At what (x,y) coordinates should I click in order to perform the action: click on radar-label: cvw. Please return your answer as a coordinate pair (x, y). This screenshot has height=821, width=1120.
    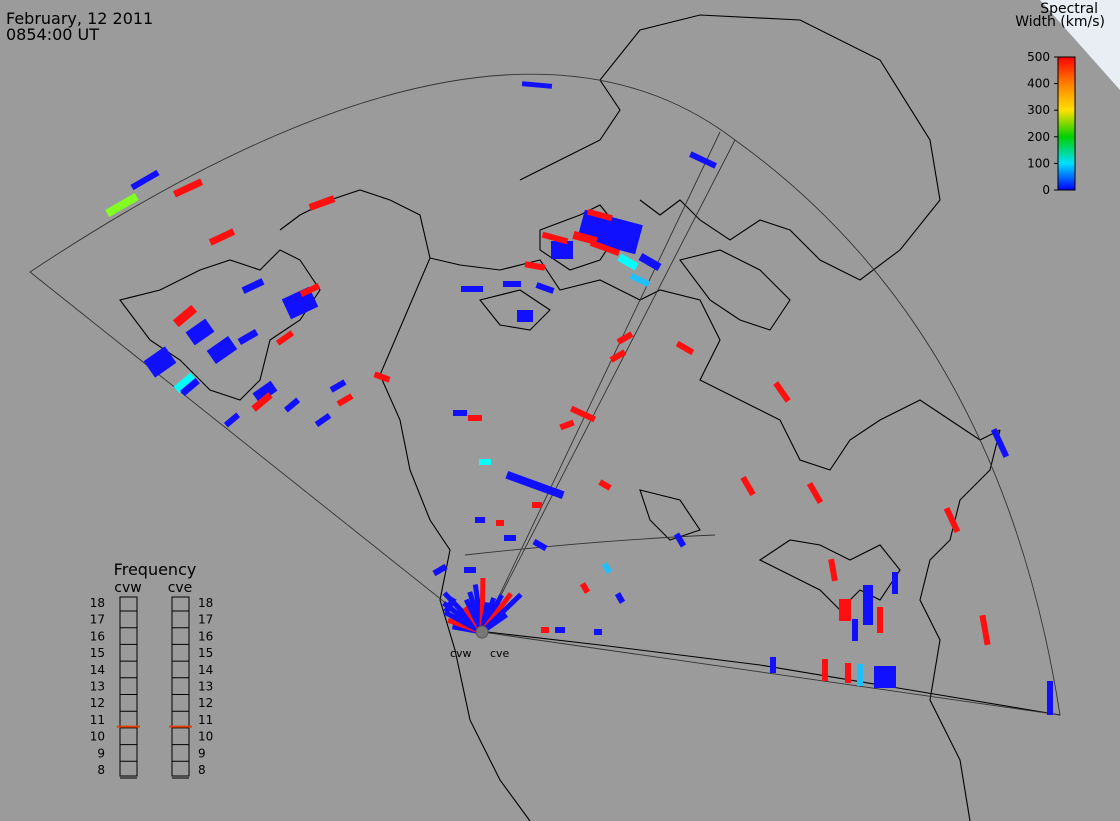
    Looking at the image, I should click on (461, 653).